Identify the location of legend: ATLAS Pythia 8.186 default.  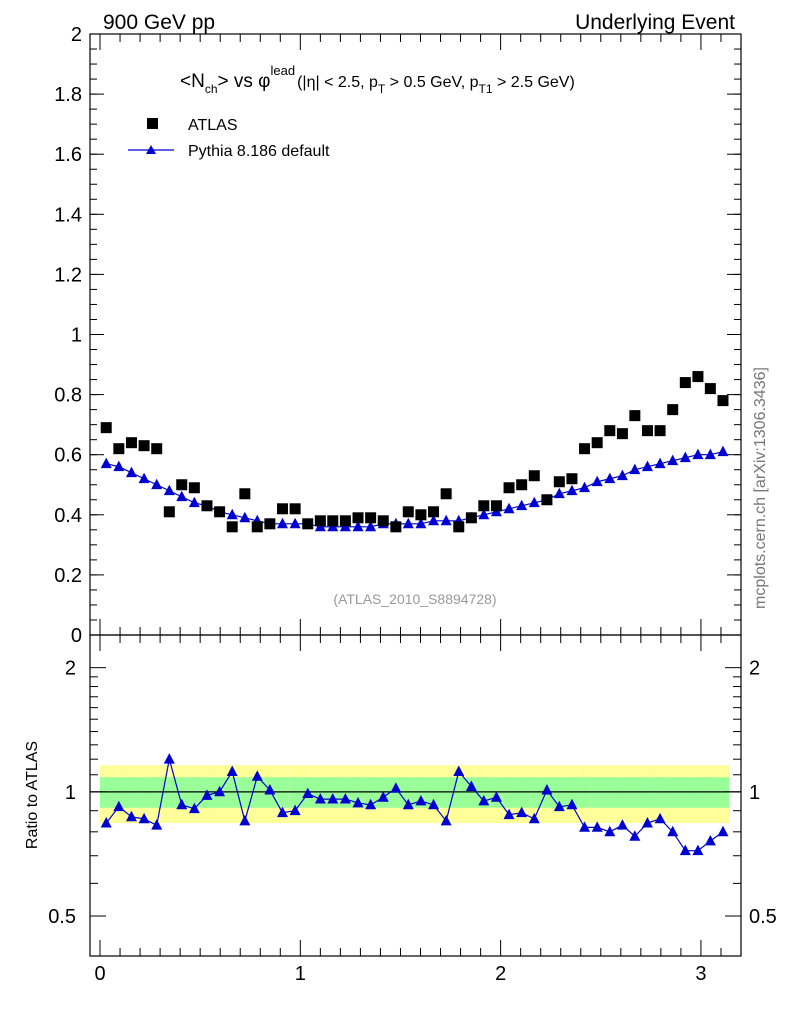
(229, 138).